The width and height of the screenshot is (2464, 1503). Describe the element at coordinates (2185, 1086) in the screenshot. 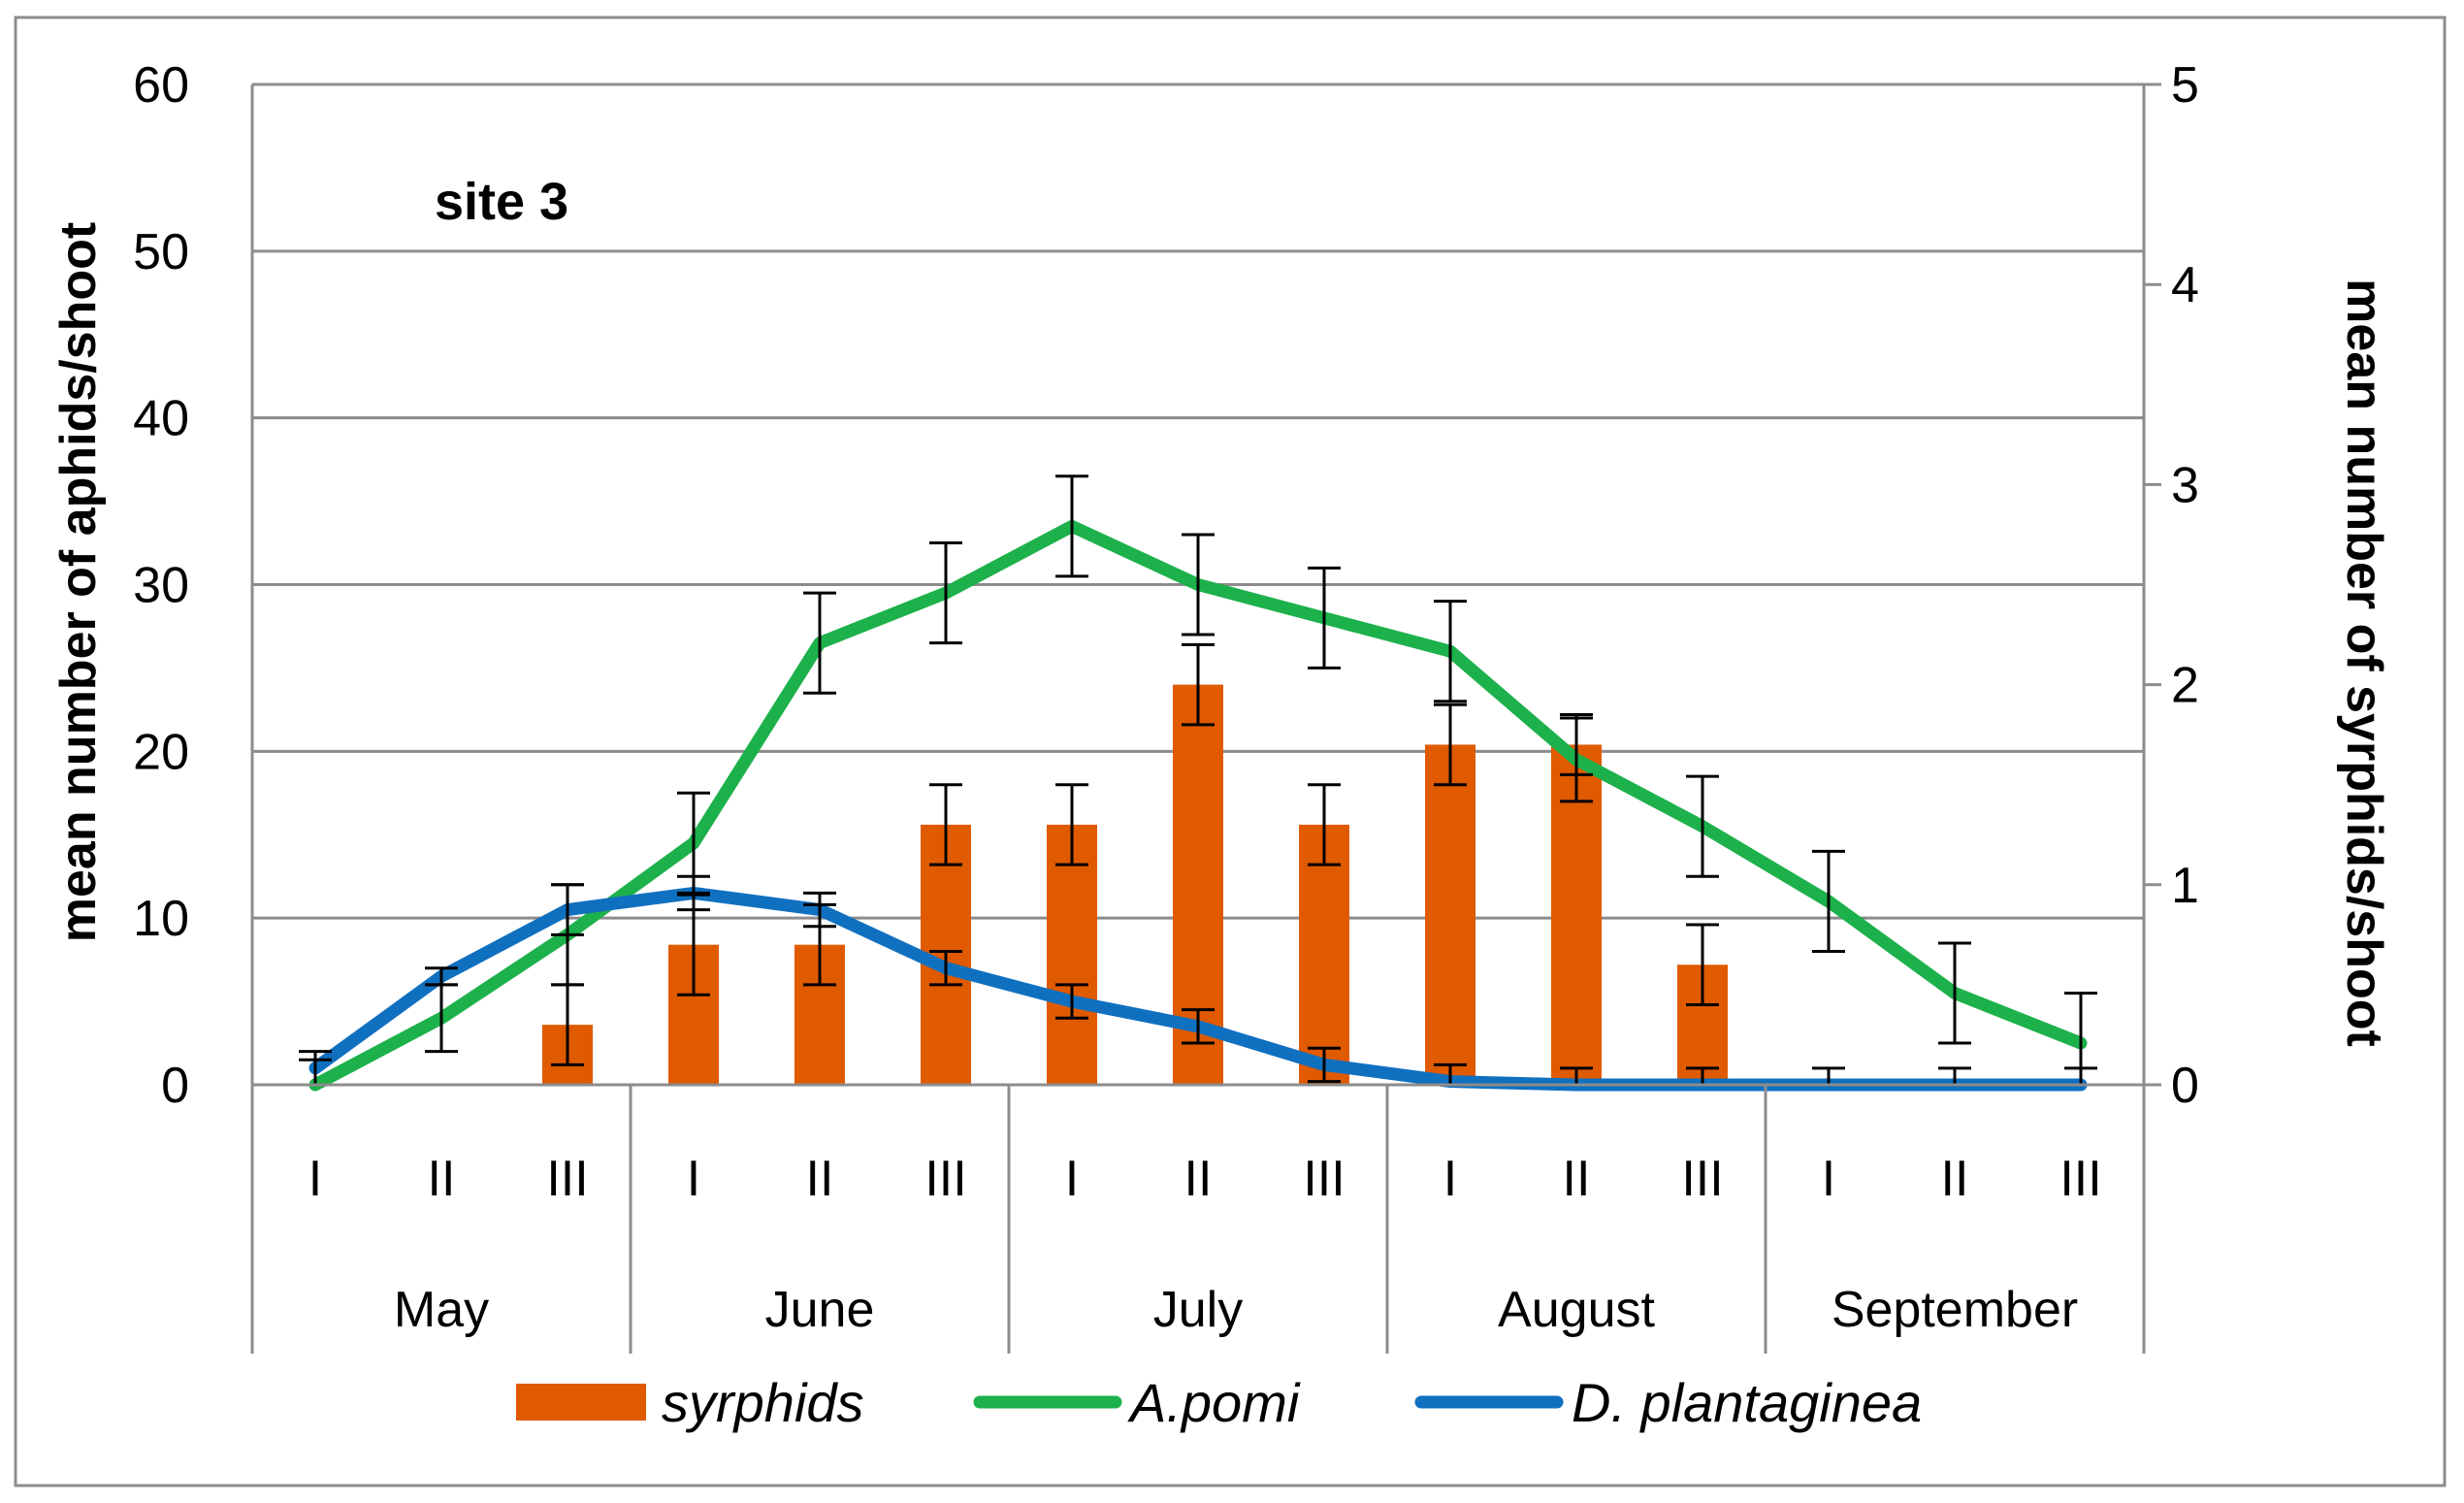

I see `y-tick-right-label: 0` at that location.